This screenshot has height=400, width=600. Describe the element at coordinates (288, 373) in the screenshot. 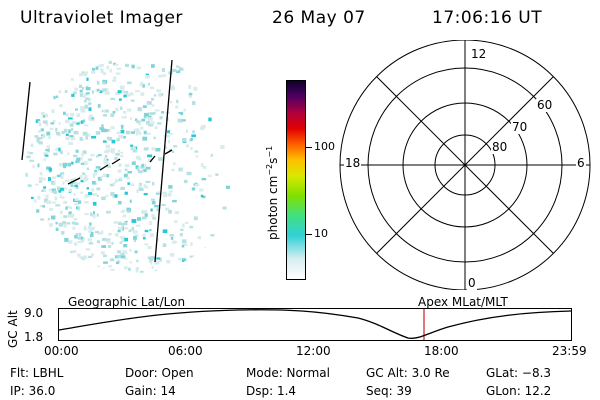

I see `info-mode: Mode: Normal` at that location.